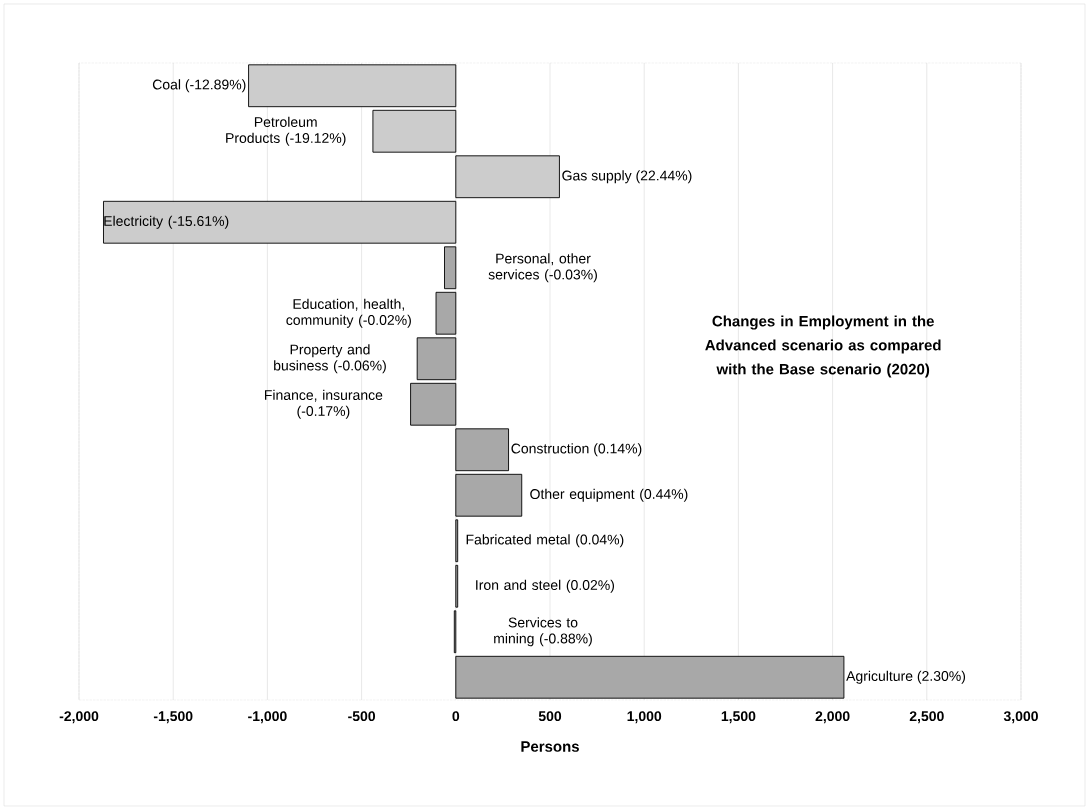 The image size is (1089, 810). I want to click on y-tick-label: Property and business (-0.06%), so click(330, 359).